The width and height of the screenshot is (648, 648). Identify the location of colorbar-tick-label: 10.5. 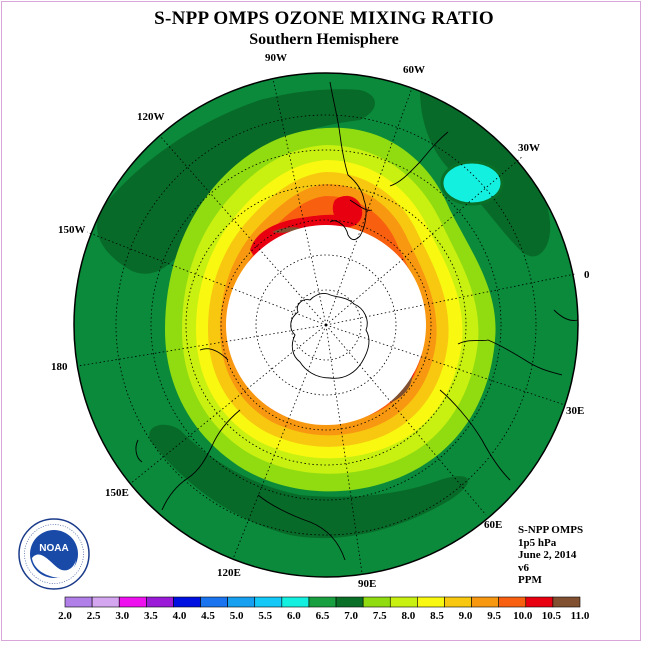
(552, 616).